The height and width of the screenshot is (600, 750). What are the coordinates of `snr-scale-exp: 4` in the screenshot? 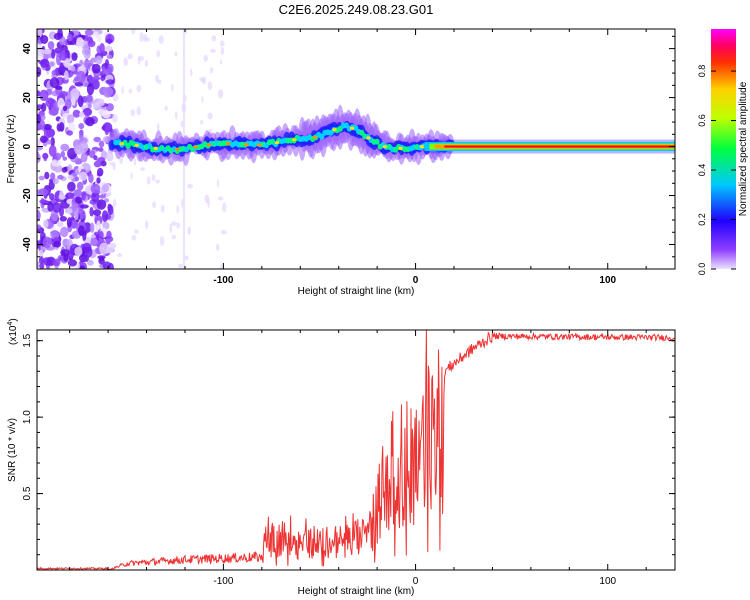 It's located at (10, 324).